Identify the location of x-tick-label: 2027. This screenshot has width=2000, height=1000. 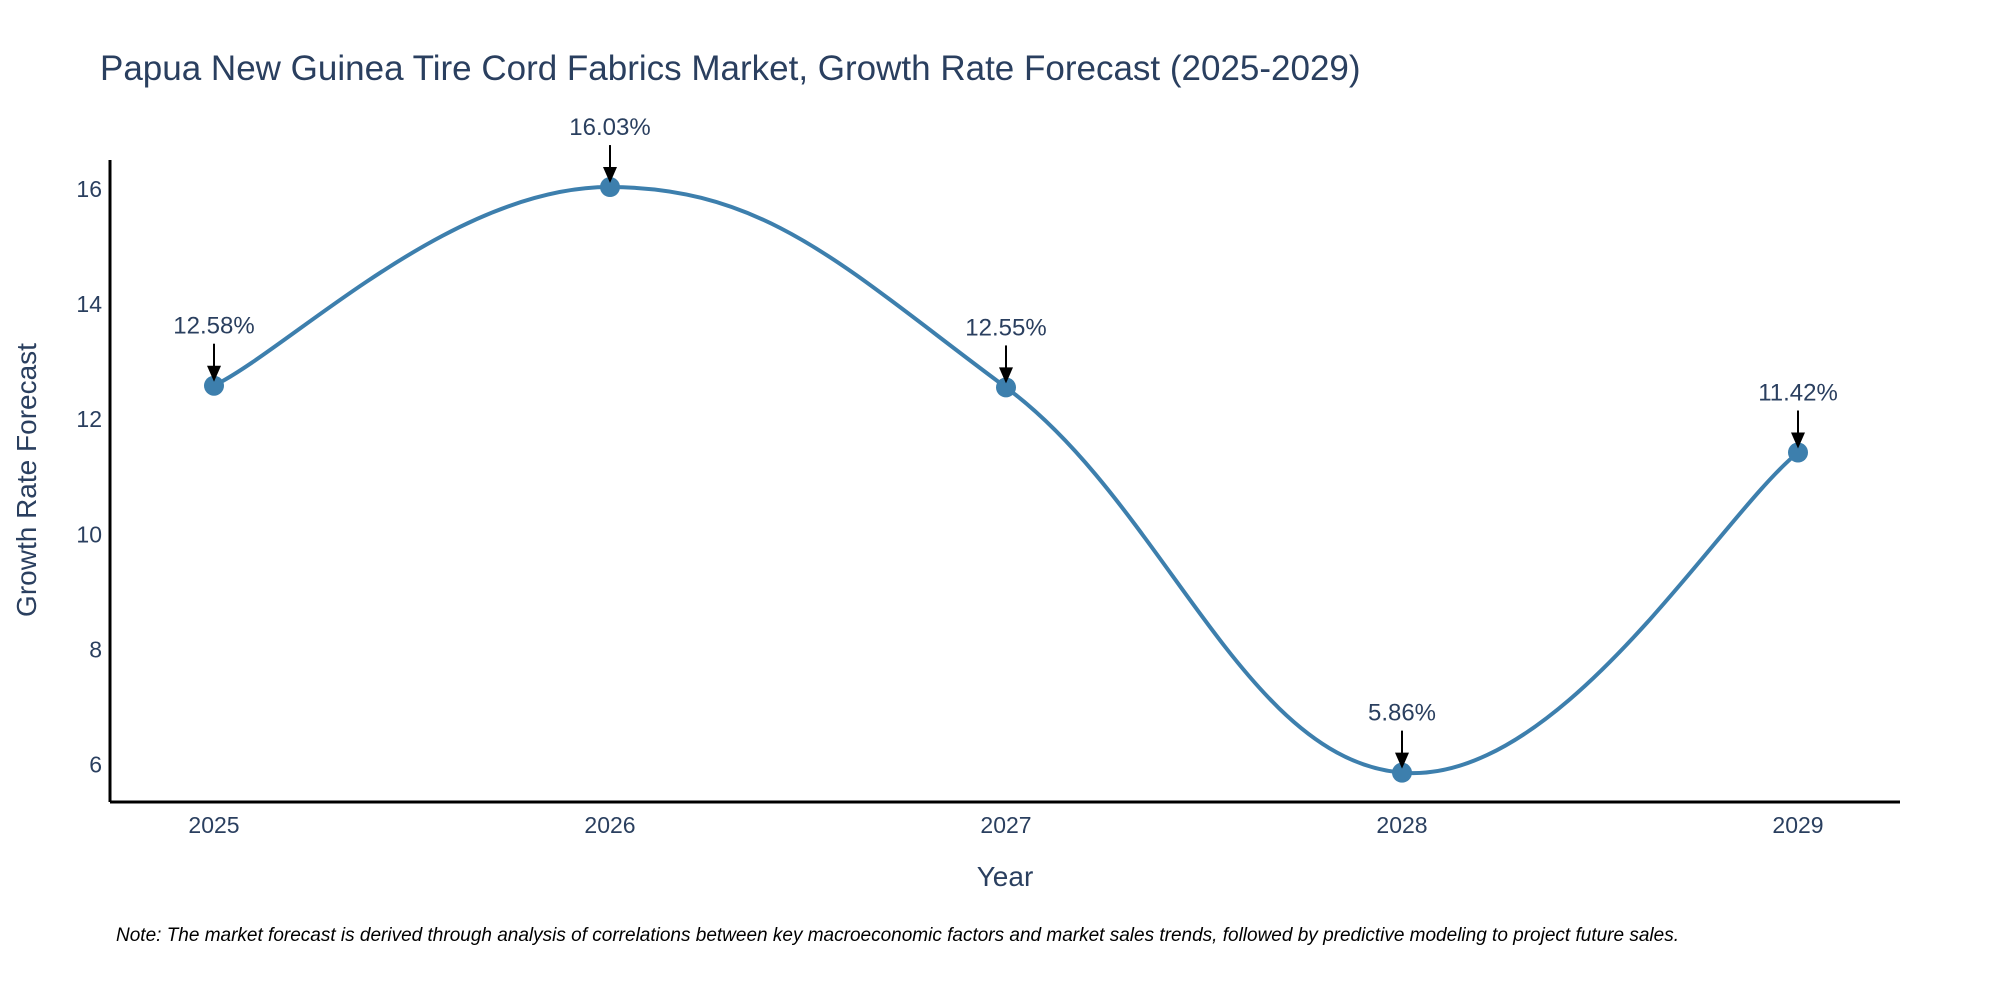
(1005, 825).